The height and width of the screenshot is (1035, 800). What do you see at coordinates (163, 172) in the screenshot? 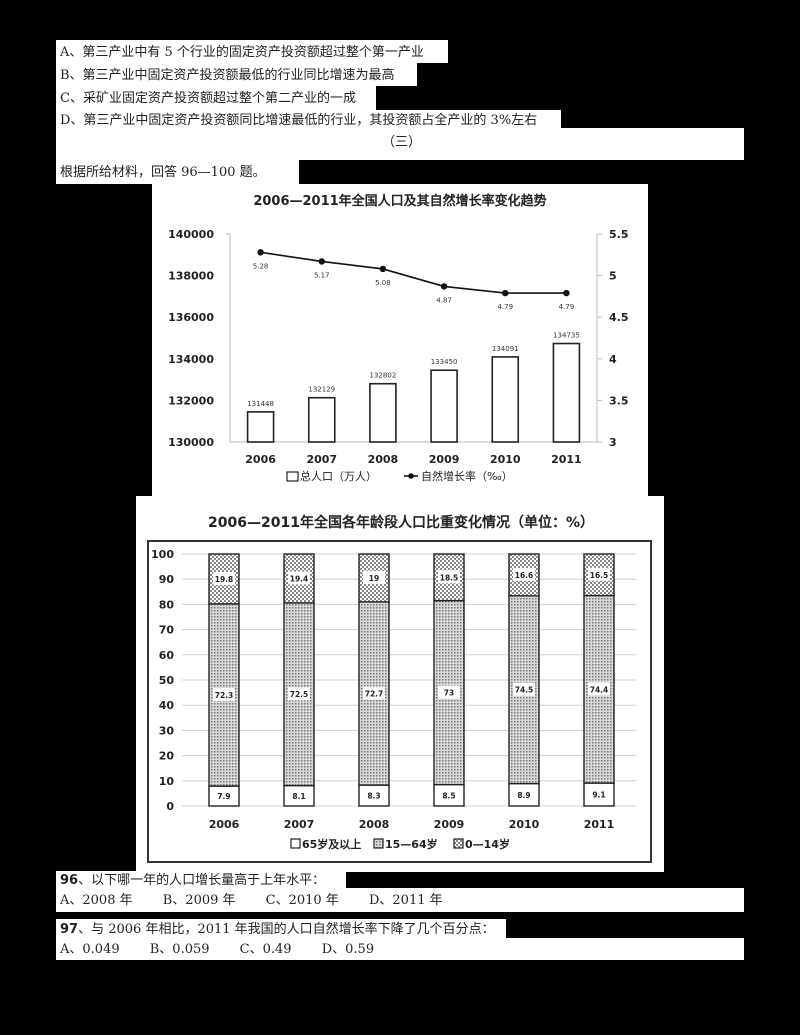
I see `instructions: 根据所给材料，回答 96—100 题。` at bounding box center [163, 172].